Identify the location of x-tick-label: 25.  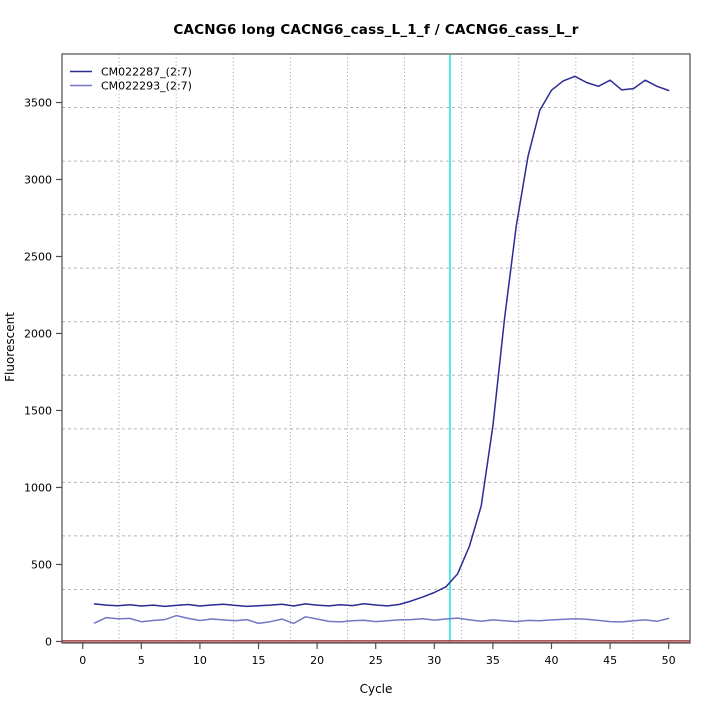
(376, 660).